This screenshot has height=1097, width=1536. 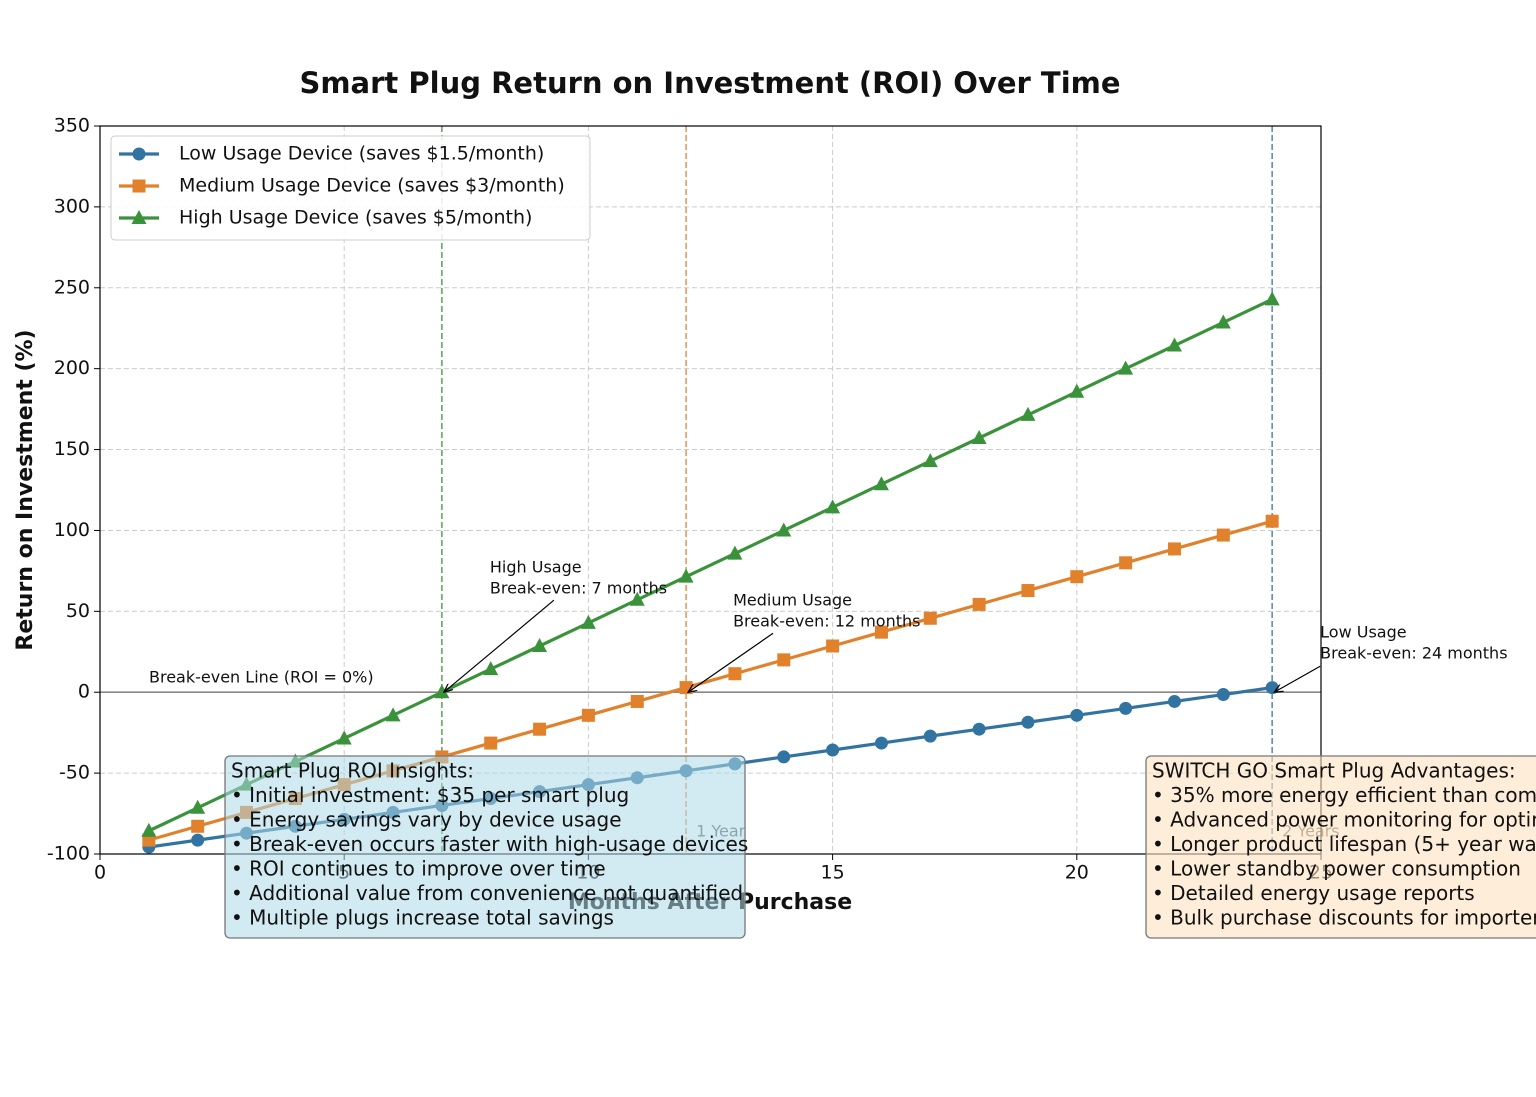 What do you see at coordinates (261, 677) in the screenshot?
I see `break-even-label: Break-even Line (ROI = 0%)` at bounding box center [261, 677].